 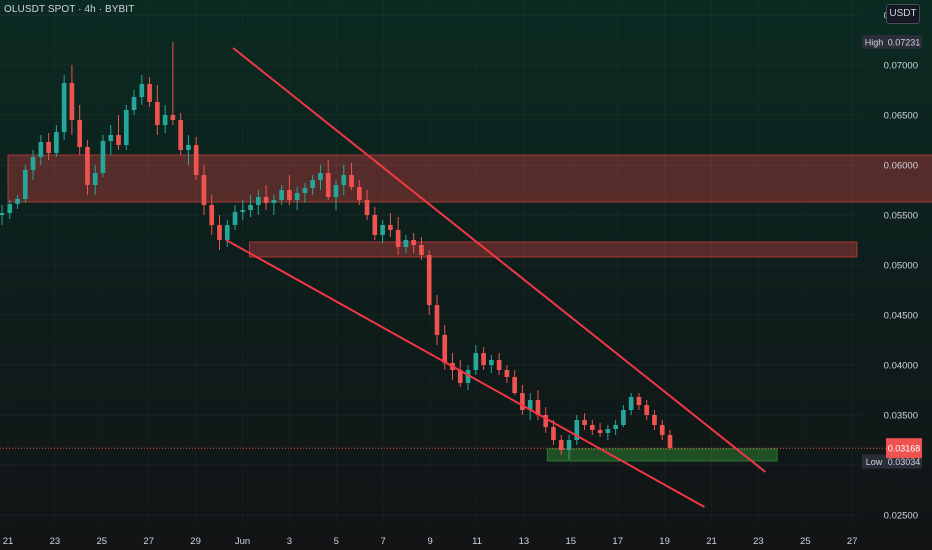 I want to click on last-price-tag, so click(x=904, y=448).